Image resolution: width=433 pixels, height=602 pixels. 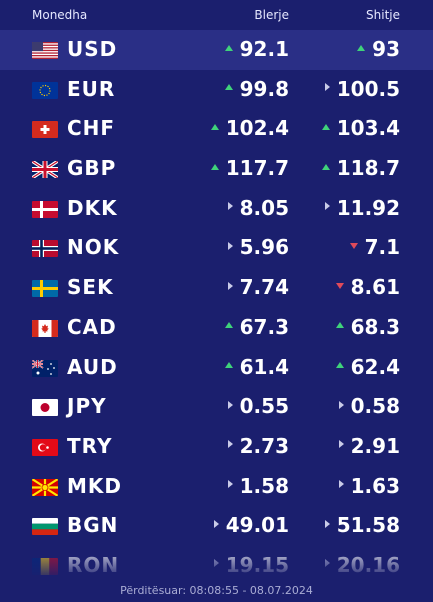 I want to click on sell-rate: 100.5, so click(x=362, y=88).